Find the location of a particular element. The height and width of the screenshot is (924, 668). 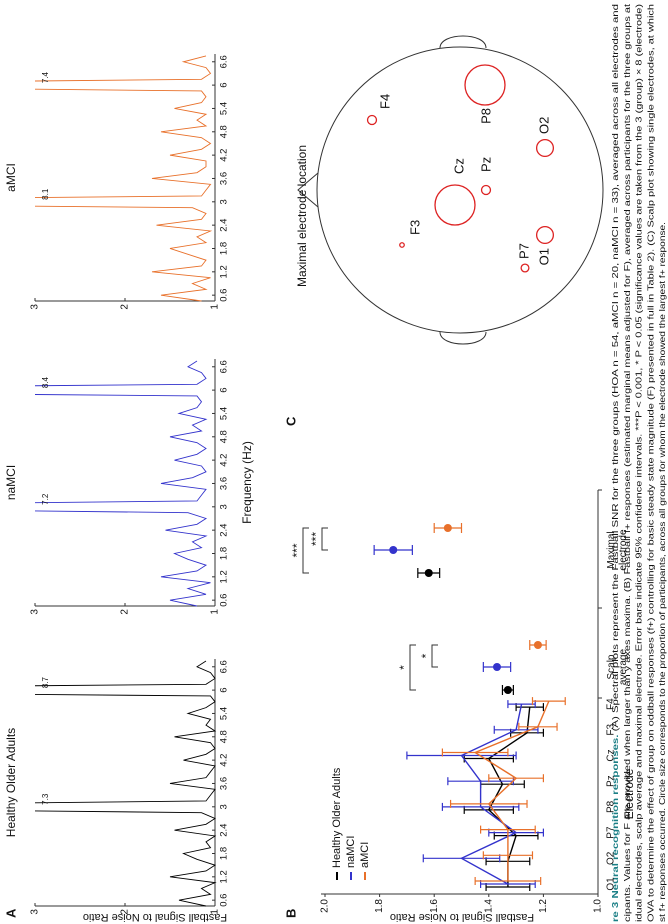

y-tick-label: 2.0 is located at coordinates (325, 906).